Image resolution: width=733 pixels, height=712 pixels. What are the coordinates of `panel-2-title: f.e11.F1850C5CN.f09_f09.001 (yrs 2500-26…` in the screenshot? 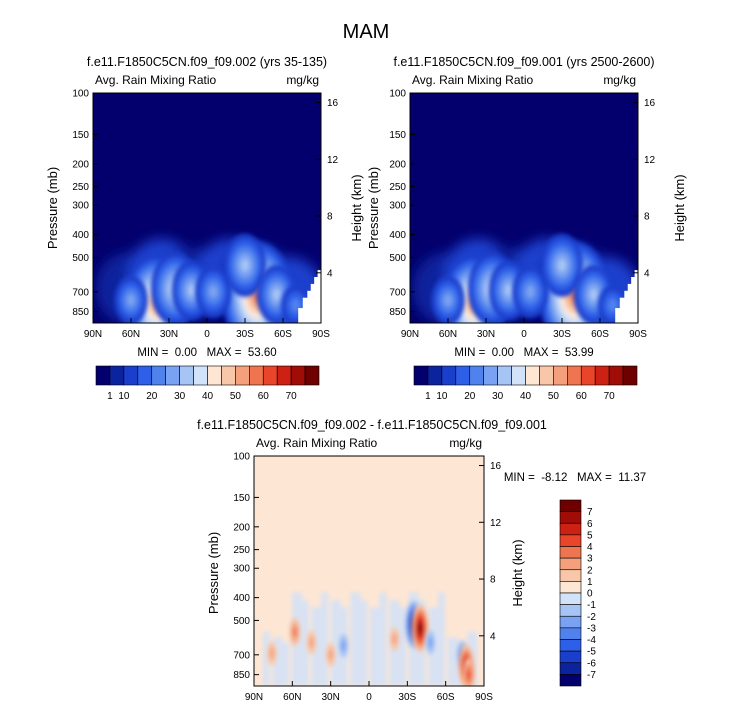 It's located at (523, 62).